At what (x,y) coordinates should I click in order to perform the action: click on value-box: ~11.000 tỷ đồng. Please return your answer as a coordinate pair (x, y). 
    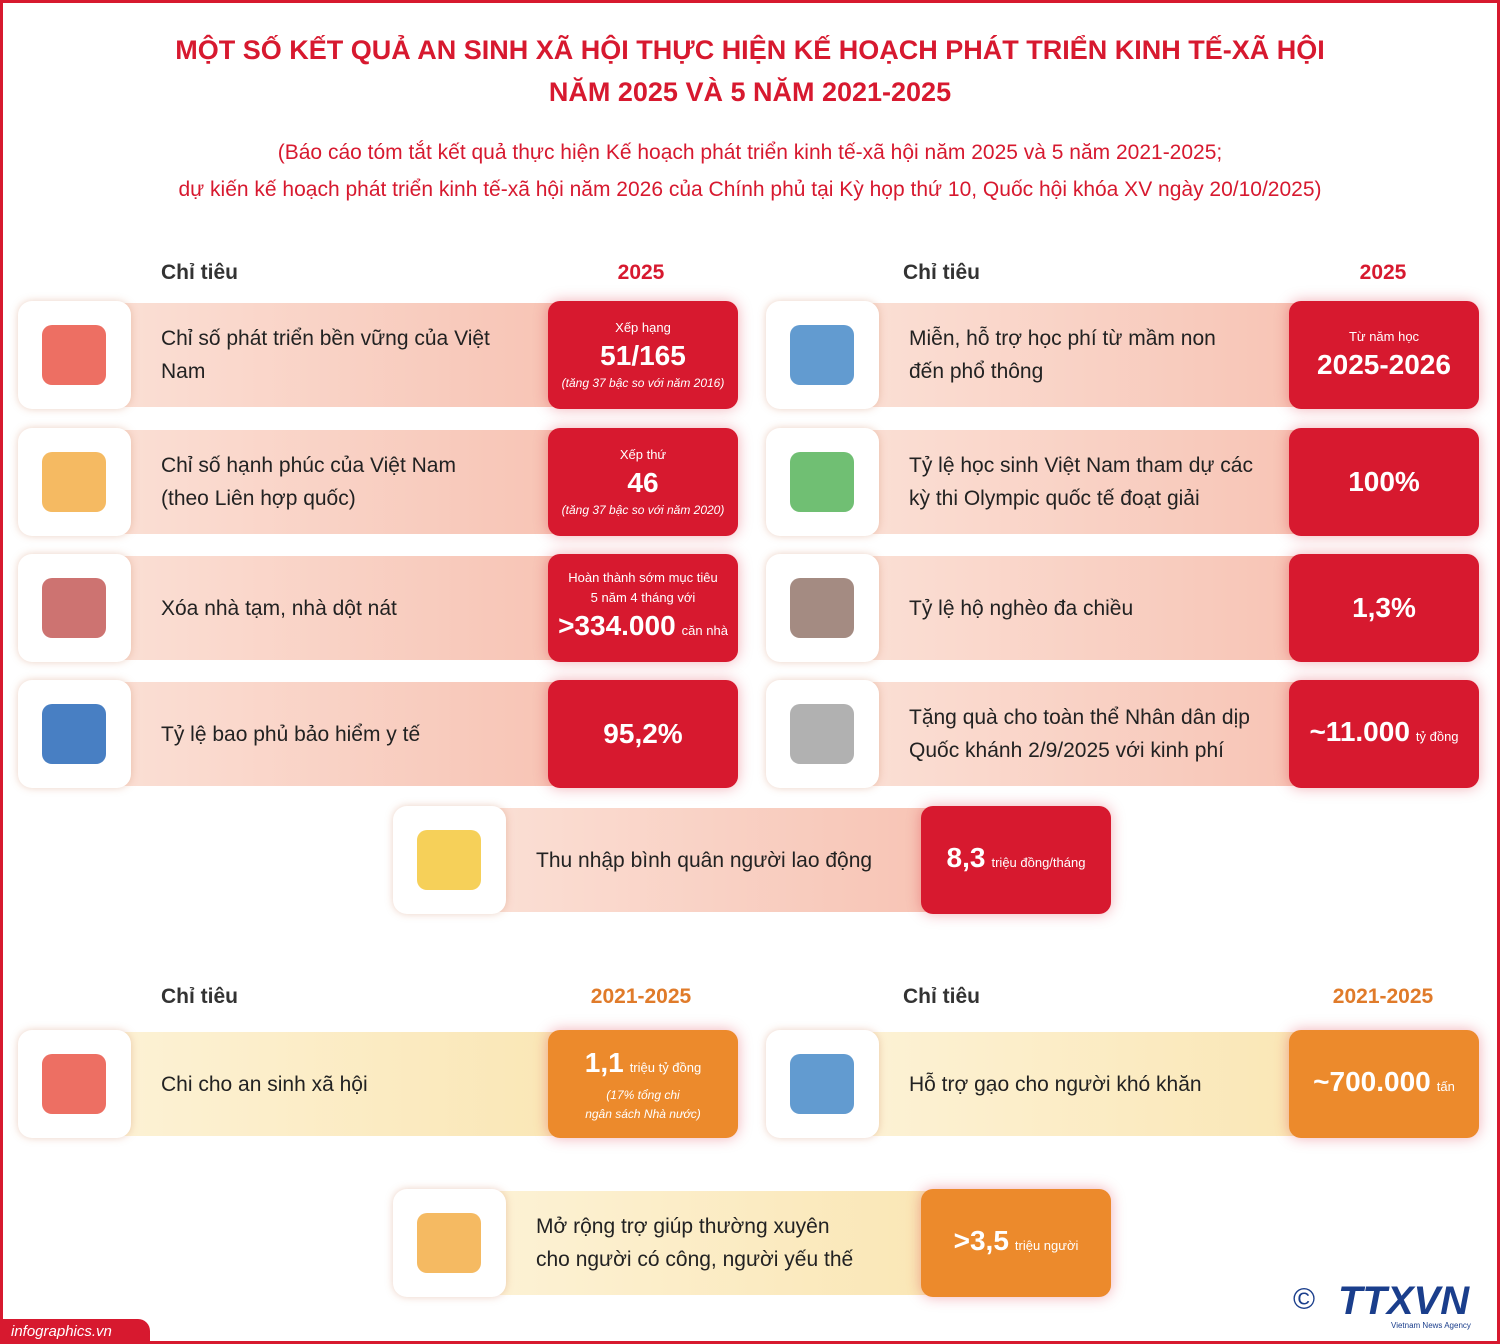
    Looking at the image, I should click on (1384, 734).